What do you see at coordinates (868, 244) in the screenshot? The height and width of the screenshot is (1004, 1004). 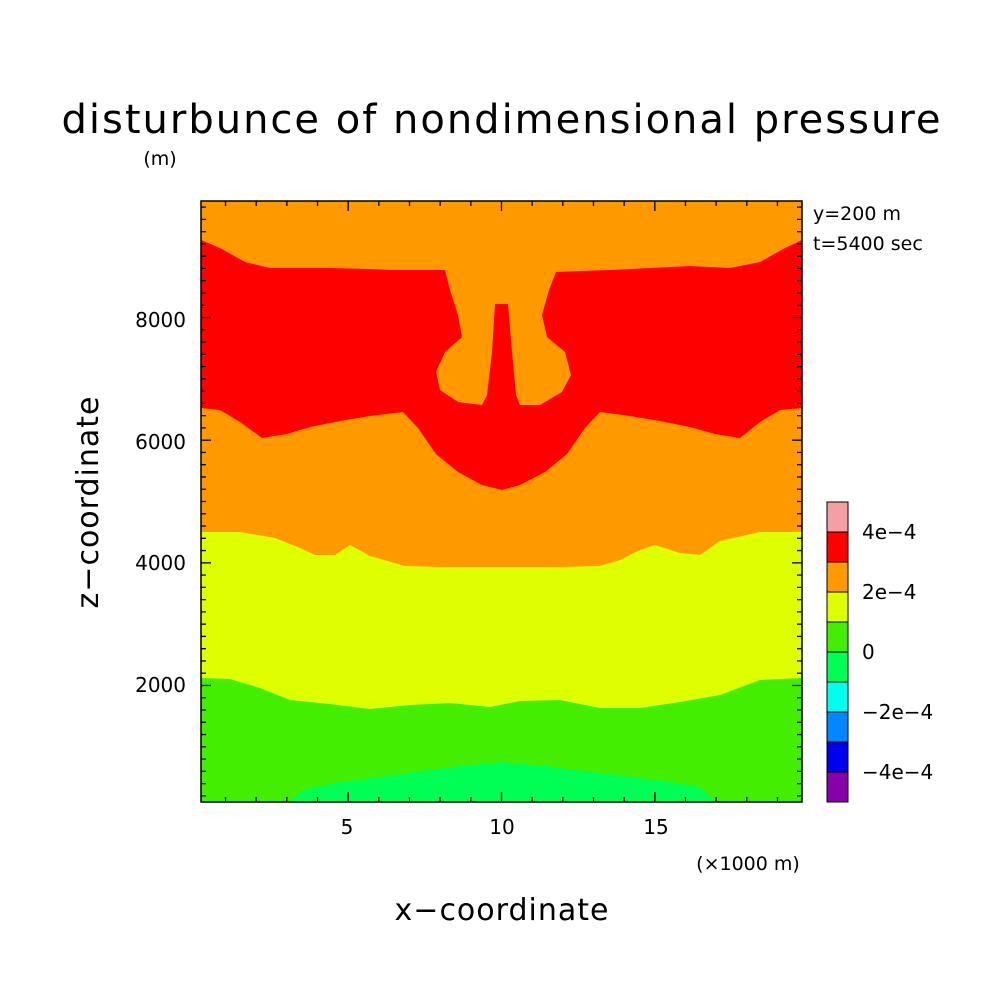 I see `annotation-t: t=5400 sec` at bounding box center [868, 244].